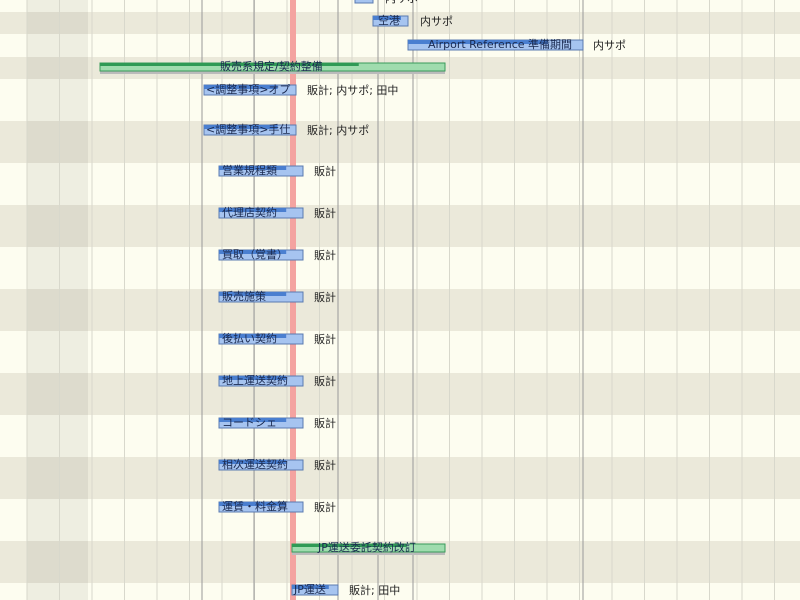 The height and width of the screenshot is (600, 800). I want to click on task-label: 地上運送契約, so click(255, 380).